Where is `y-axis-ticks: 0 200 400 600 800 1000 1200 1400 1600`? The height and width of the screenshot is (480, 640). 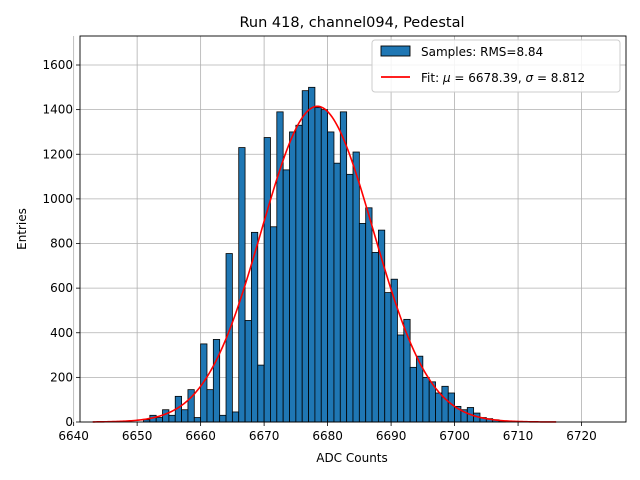
y-axis-ticks: 0 200 400 600 800 1000 1200 1400 1600 is located at coordinates (61, 243).